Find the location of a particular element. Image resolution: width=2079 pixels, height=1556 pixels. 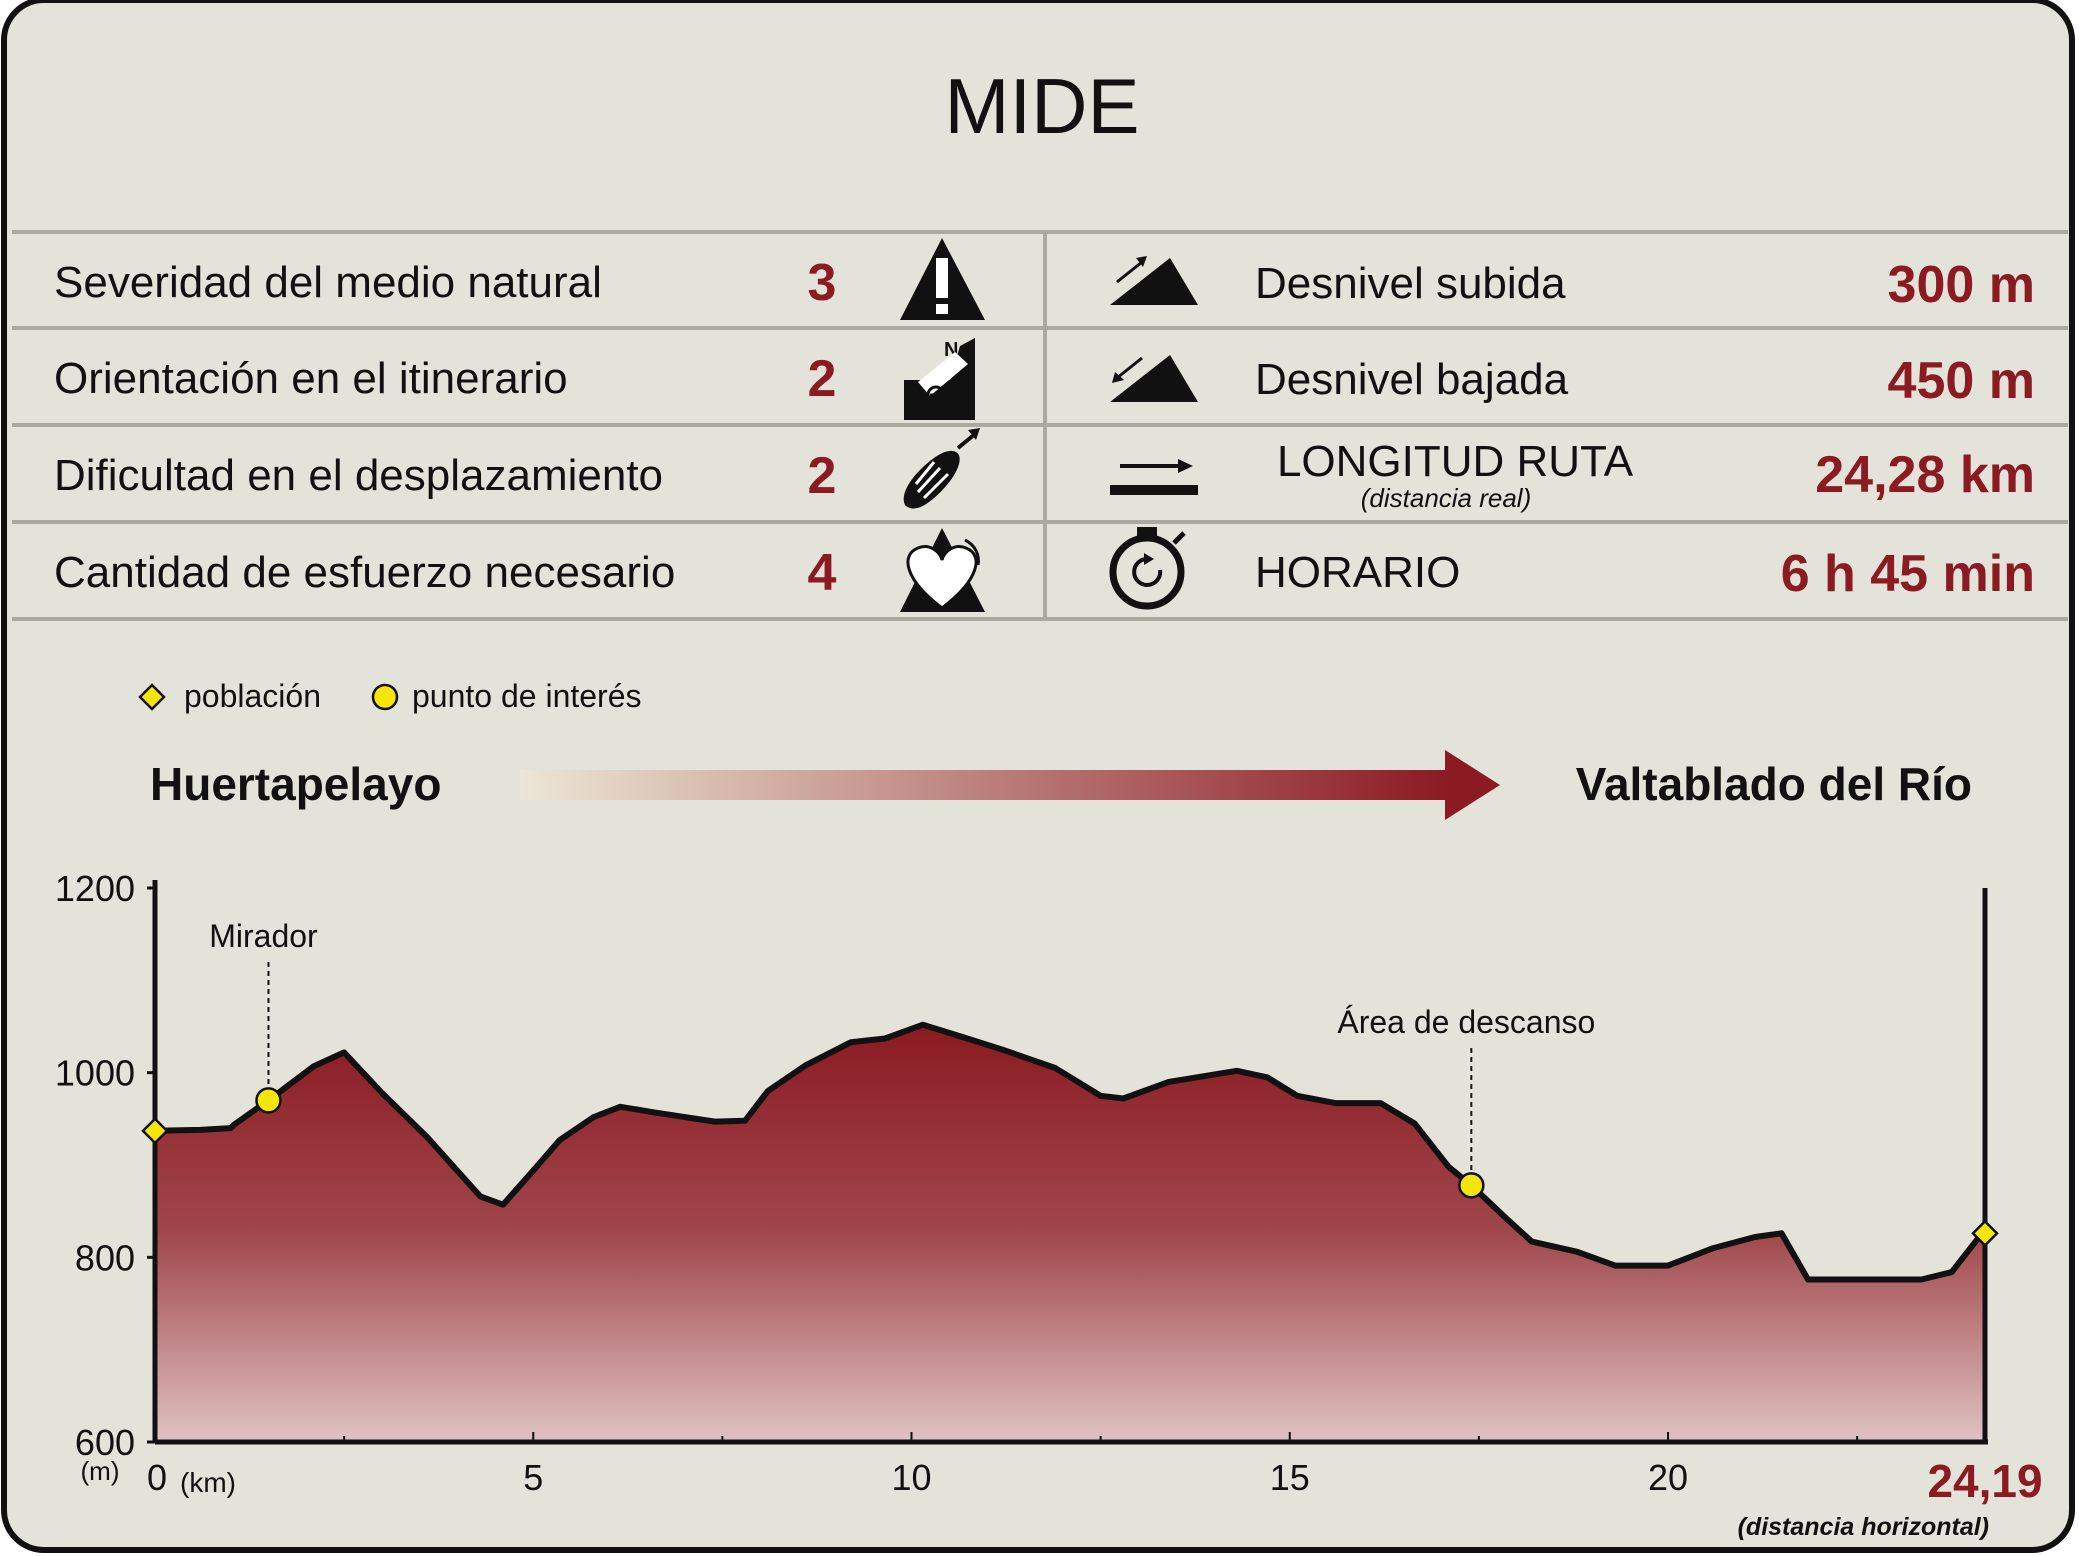

route-direction: Huertapelayo Valtablado del Río is located at coordinates (1061, 785).